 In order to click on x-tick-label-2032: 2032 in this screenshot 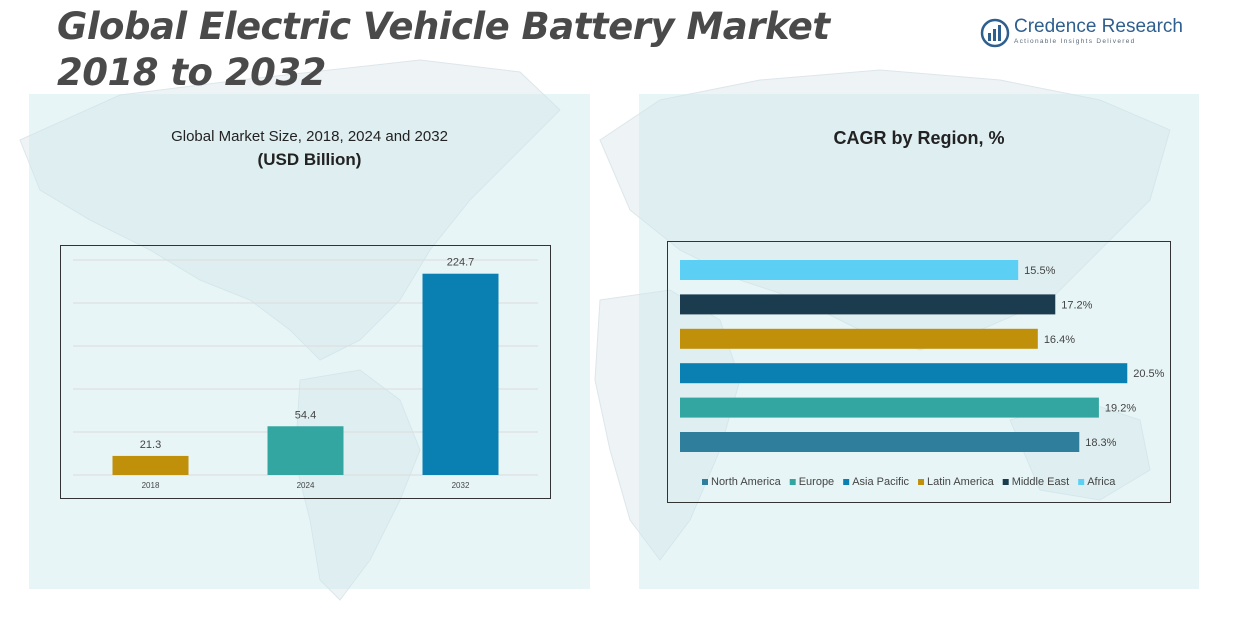, I will do `click(461, 485)`.